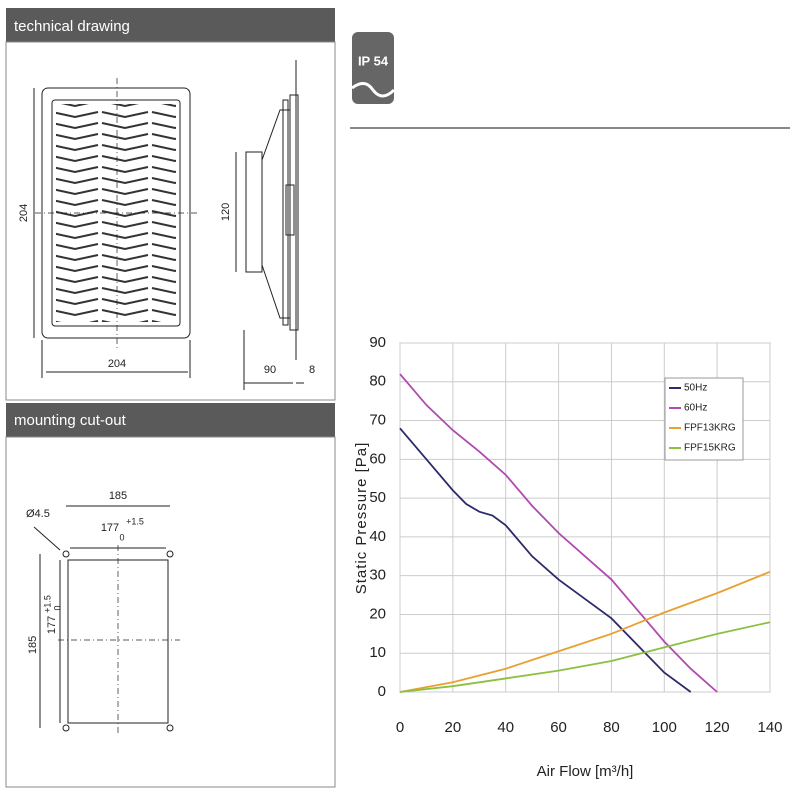 This screenshot has height=800, width=800. I want to click on dimension: 90, so click(270, 370).